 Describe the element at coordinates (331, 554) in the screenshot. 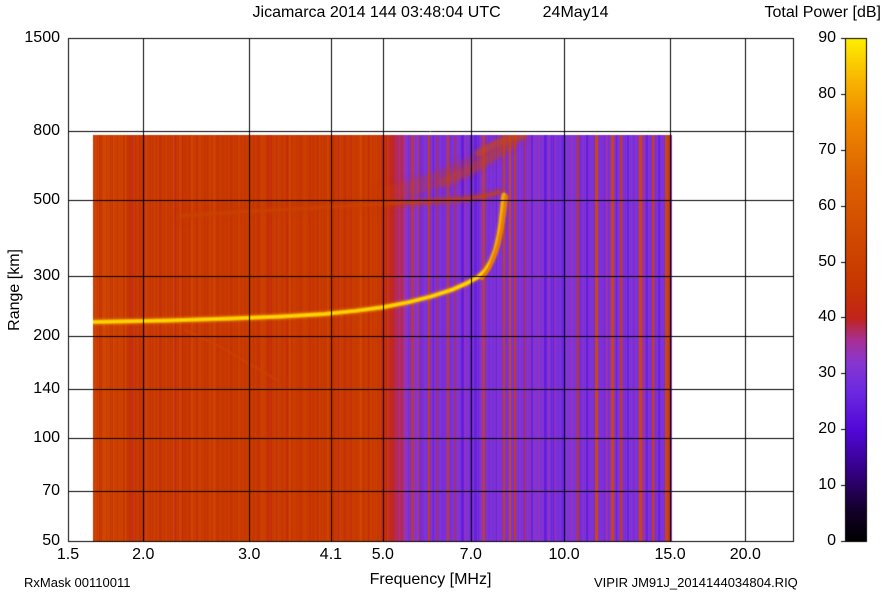

I see `x-tick-label: 4.1` at that location.